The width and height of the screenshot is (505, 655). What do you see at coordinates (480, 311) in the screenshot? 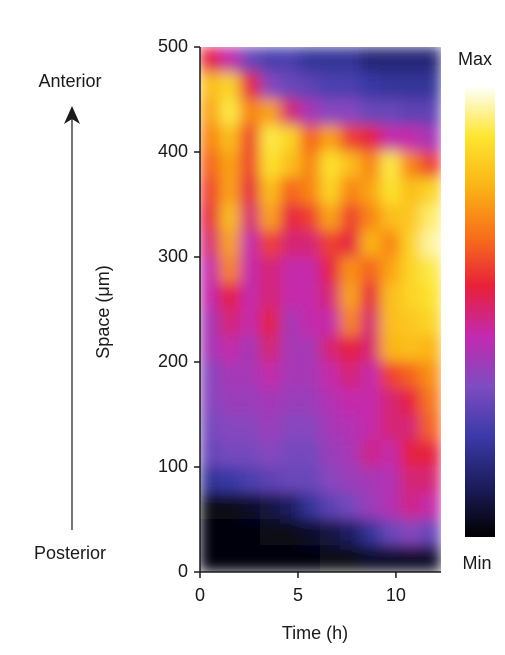
I see `colorbar` at bounding box center [480, 311].